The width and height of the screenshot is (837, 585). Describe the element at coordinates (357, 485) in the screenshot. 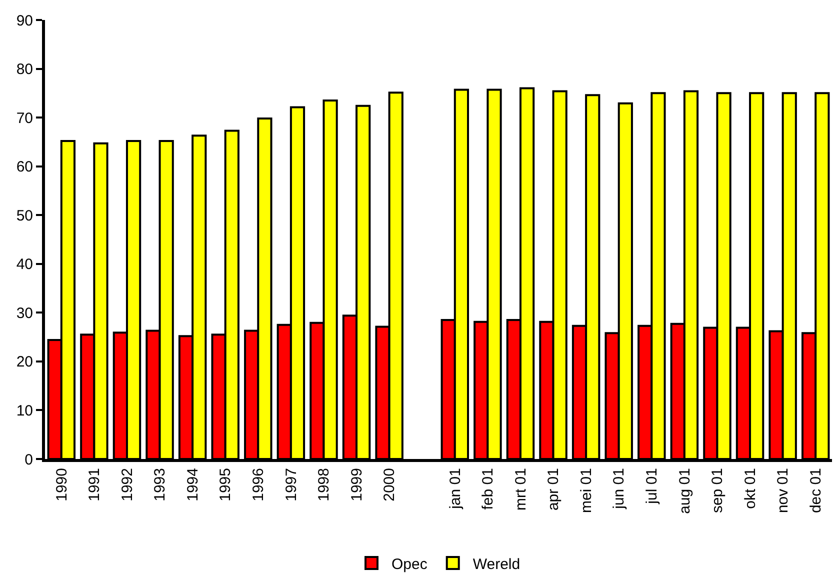

I see `x-tick-label: 1999` at that location.